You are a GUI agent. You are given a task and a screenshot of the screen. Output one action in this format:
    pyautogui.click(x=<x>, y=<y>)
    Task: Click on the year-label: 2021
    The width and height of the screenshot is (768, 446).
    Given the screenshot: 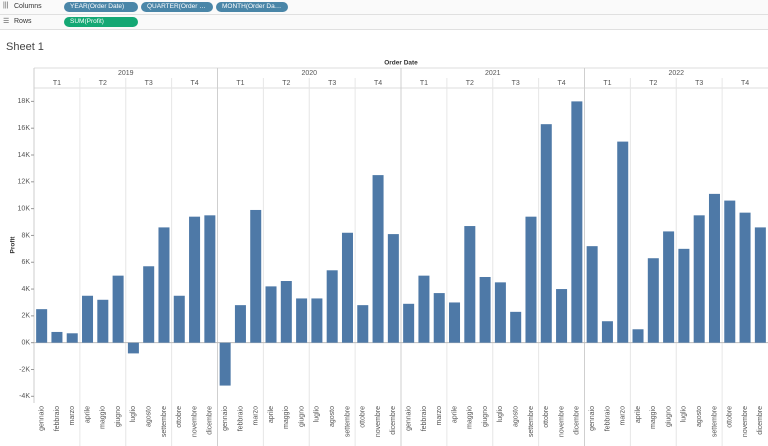 What is the action you would take?
    pyautogui.click(x=493, y=73)
    